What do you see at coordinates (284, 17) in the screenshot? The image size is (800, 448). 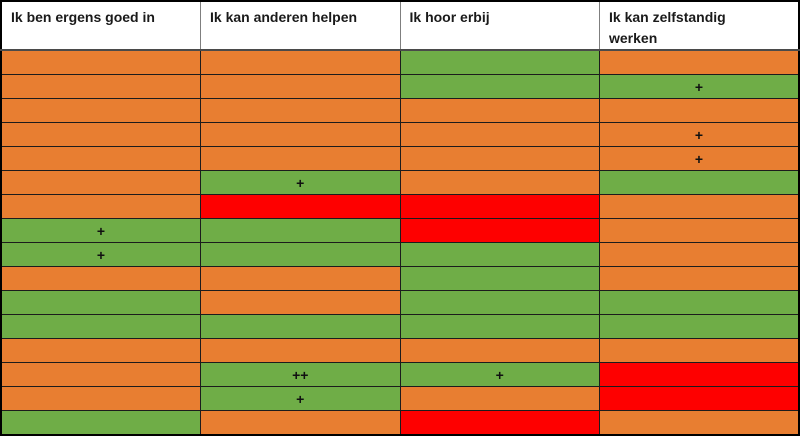 I see `column-header-label: Ik kan anderen helpen` at bounding box center [284, 17].